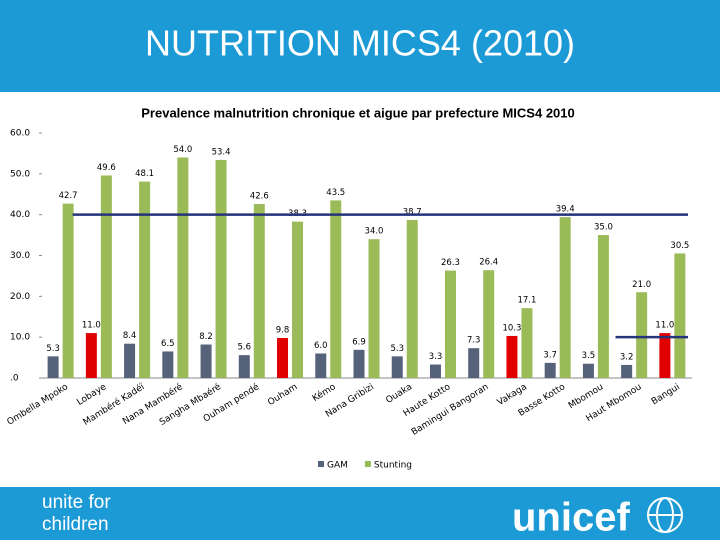 The width and height of the screenshot is (720, 540). Describe the element at coordinates (91, 395) in the screenshot. I see `x-tick-label: Lobaye` at that location.